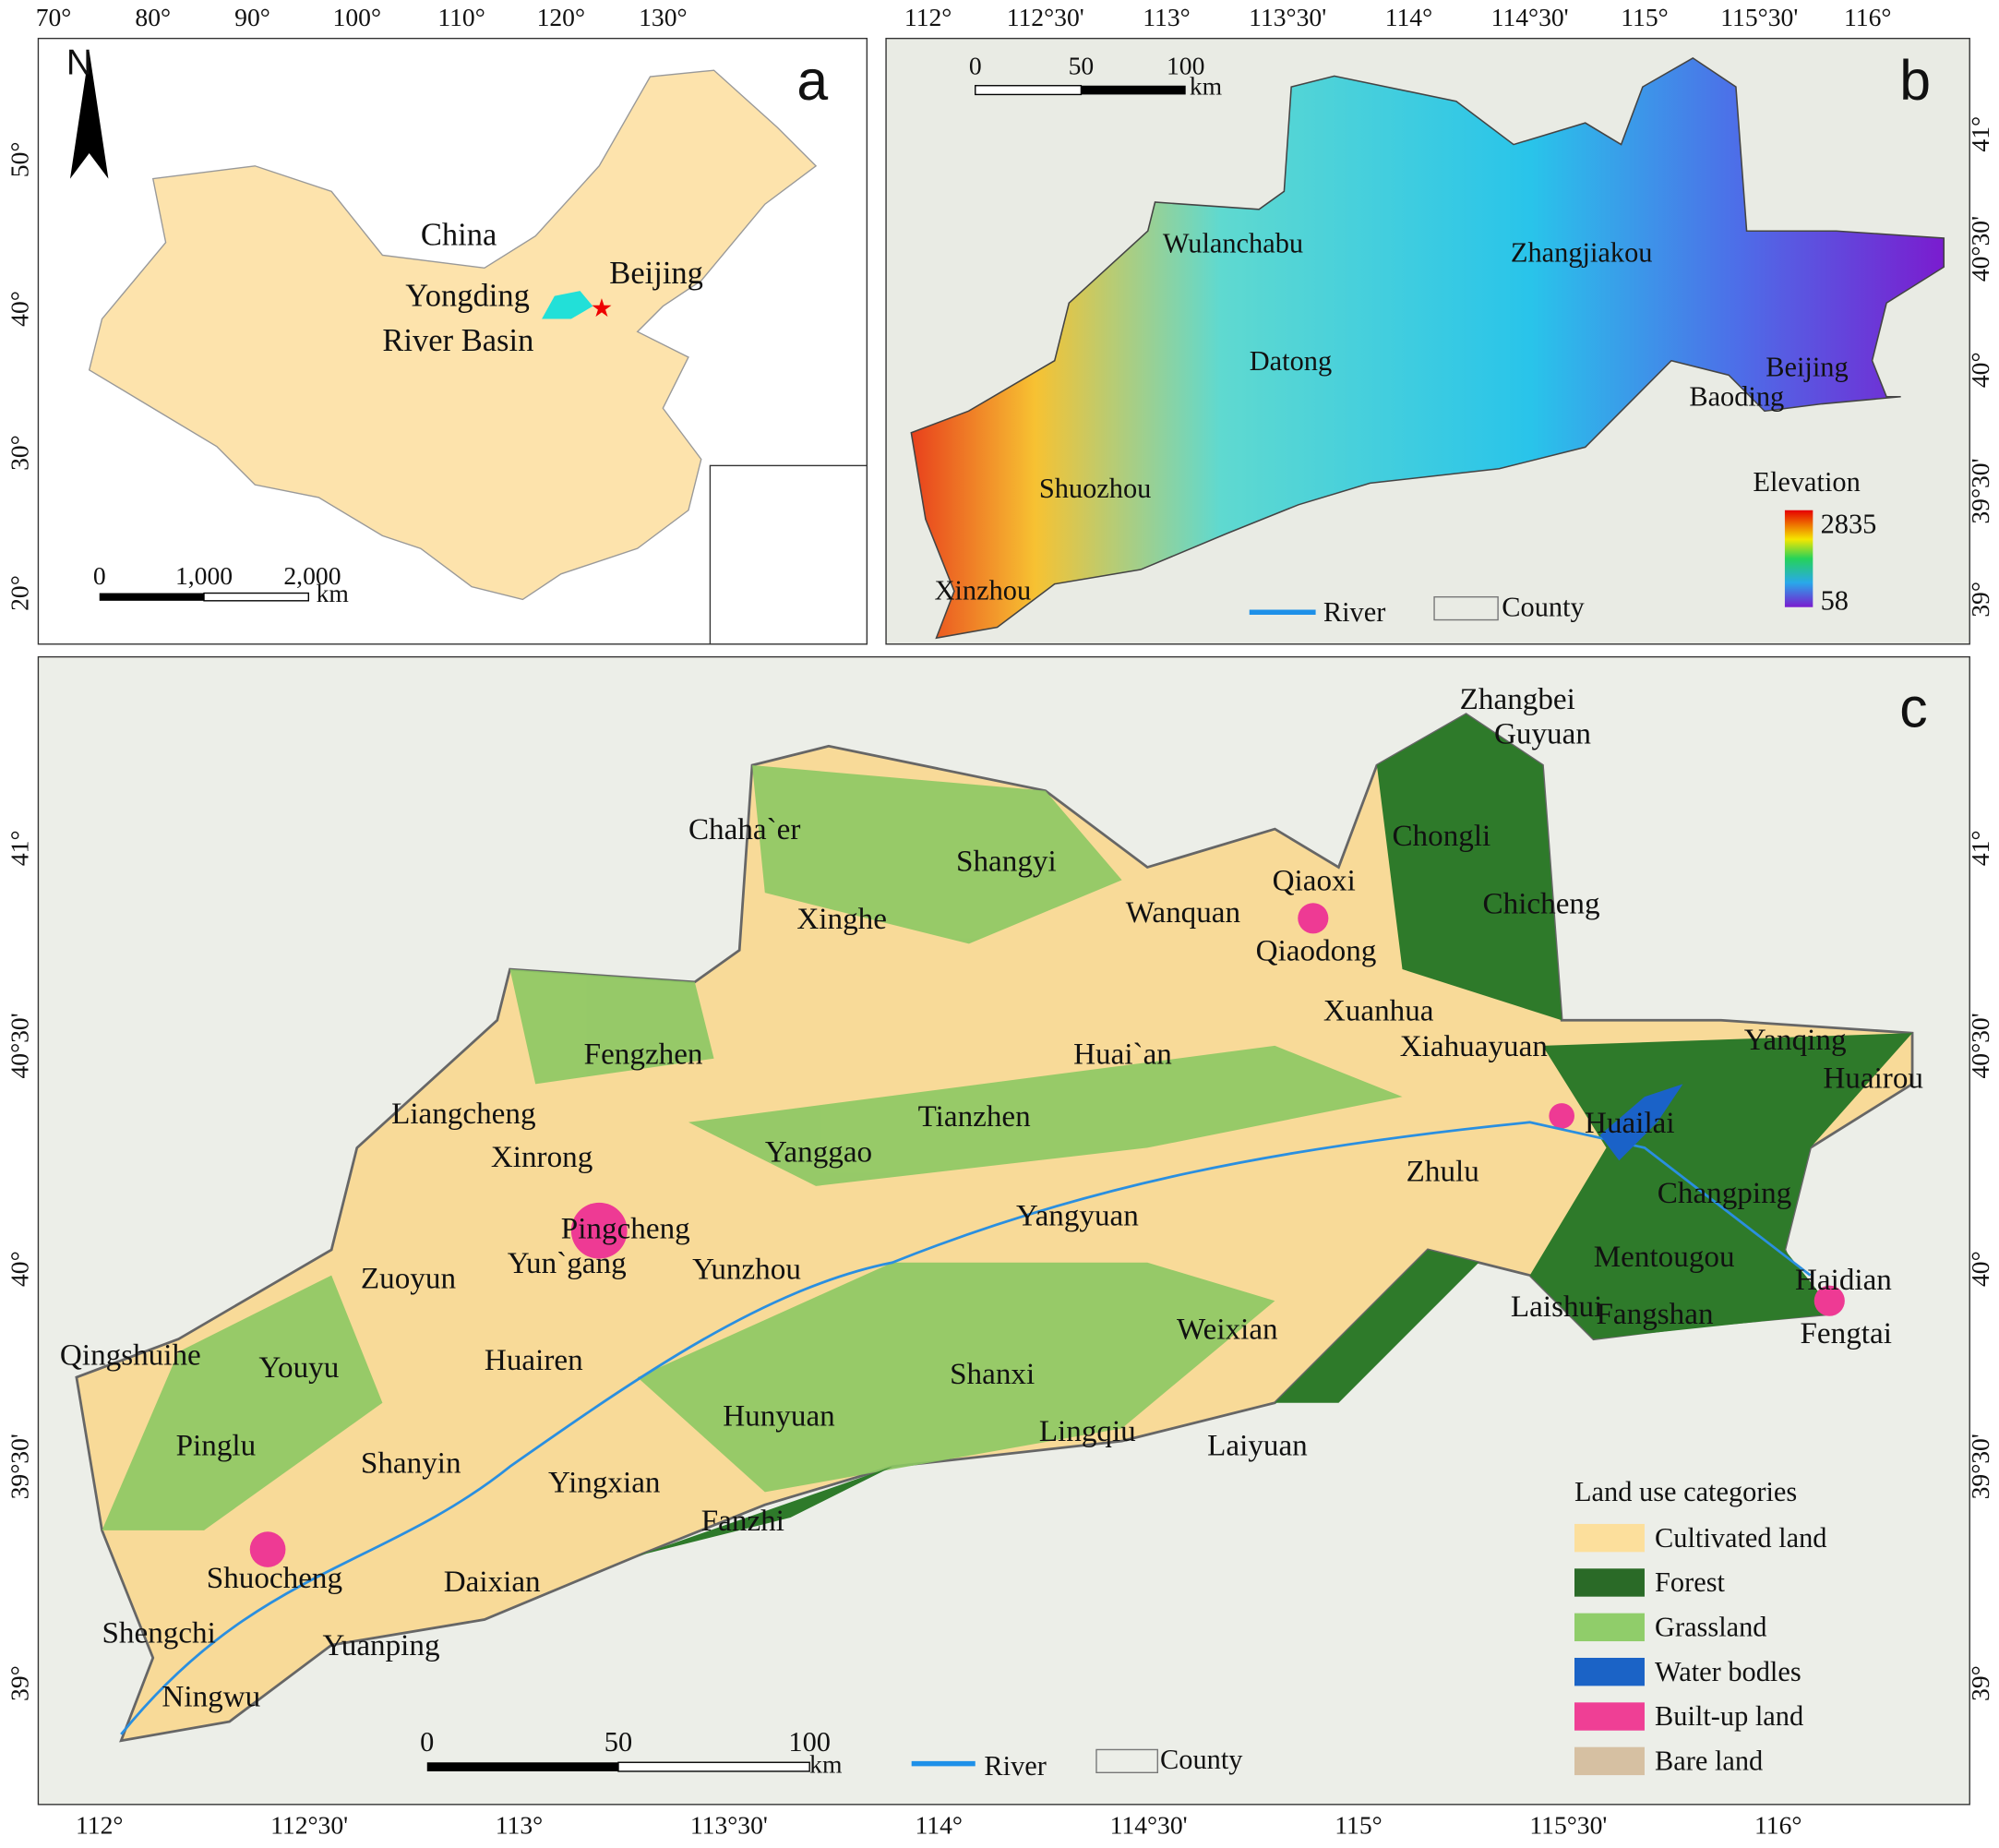 The height and width of the screenshot is (1848, 1999). What do you see at coordinates (1729, 1716) in the screenshot?
I see `legend-label: Built-up land` at bounding box center [1729, 1716].